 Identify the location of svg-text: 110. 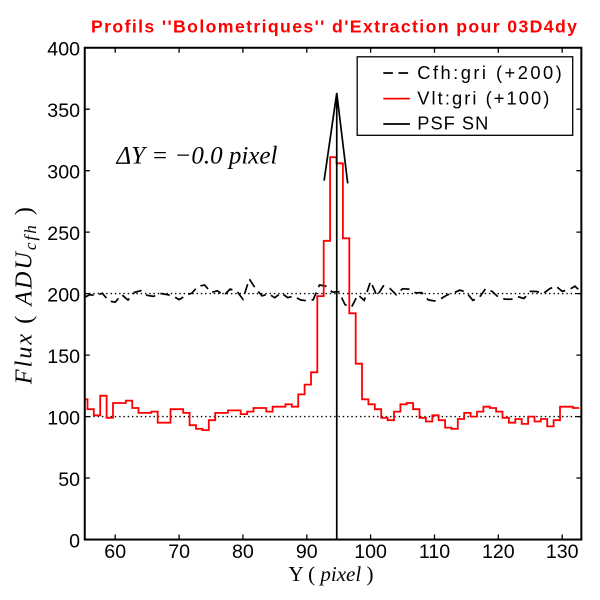
(434, 552).